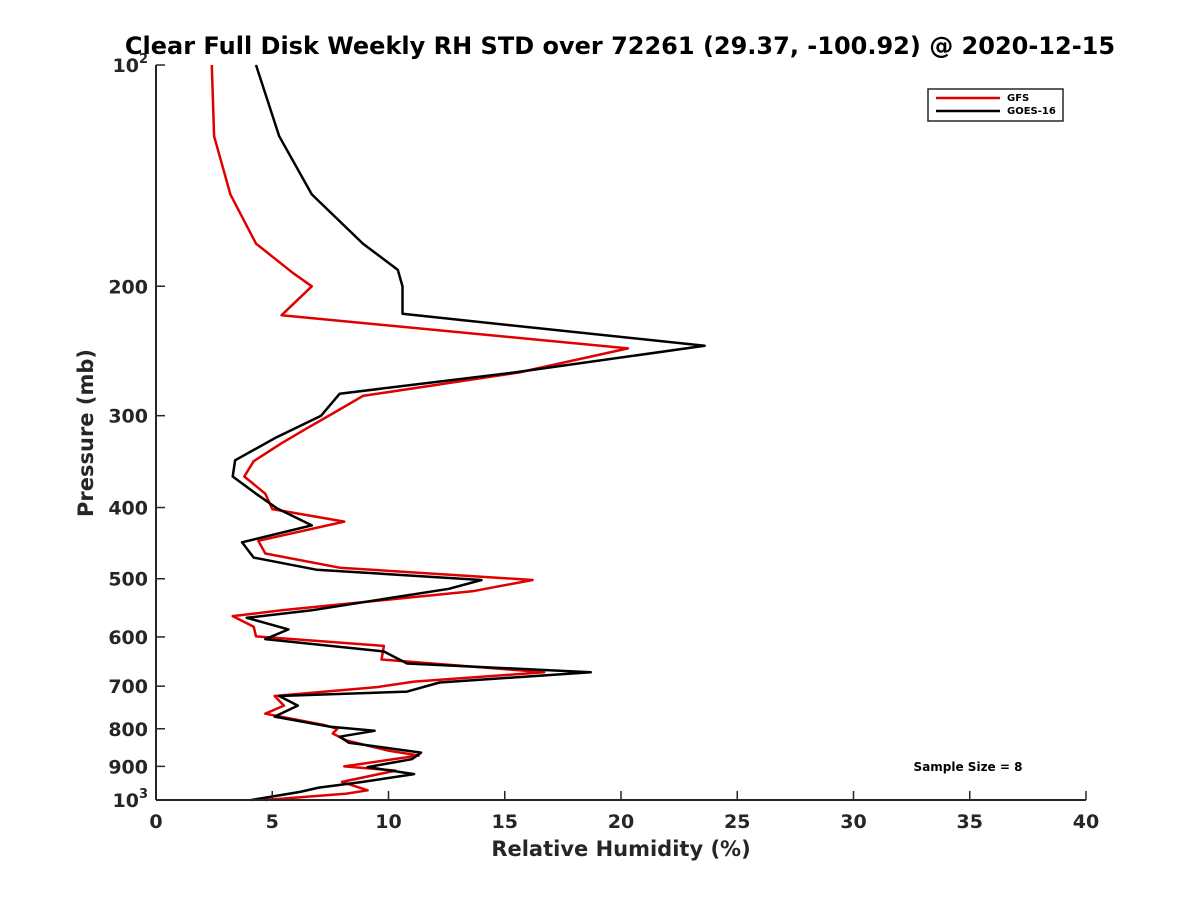 This screenshot has width=1200, height=900. I want to click on y-axis-label: Pressure (mb), so click(86, 433).